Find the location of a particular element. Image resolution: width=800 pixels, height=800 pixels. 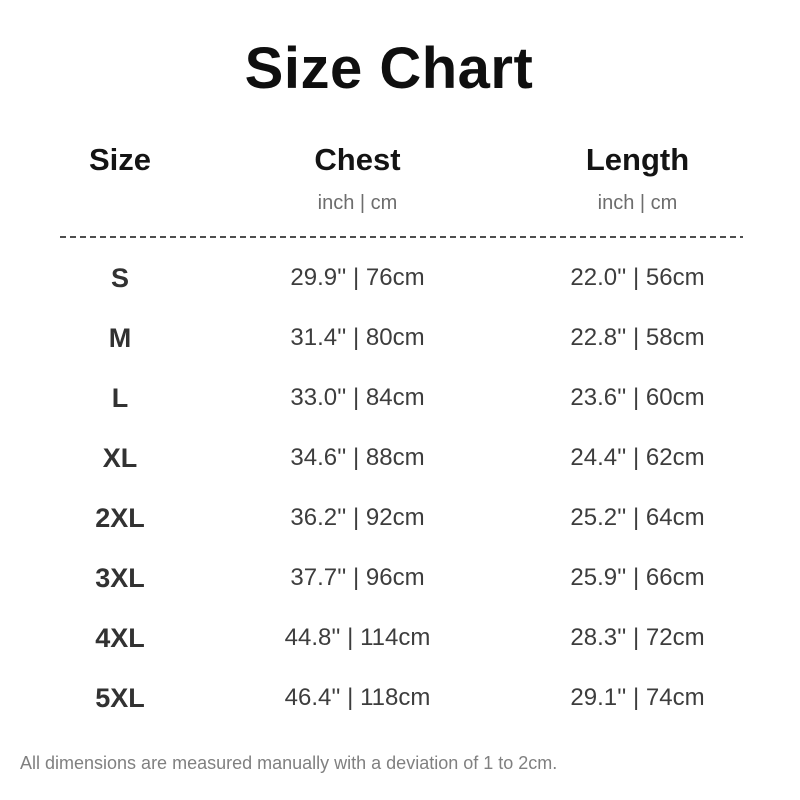

chest-cell: 37.7'' | 96cm is located at coordinates (357, 577).